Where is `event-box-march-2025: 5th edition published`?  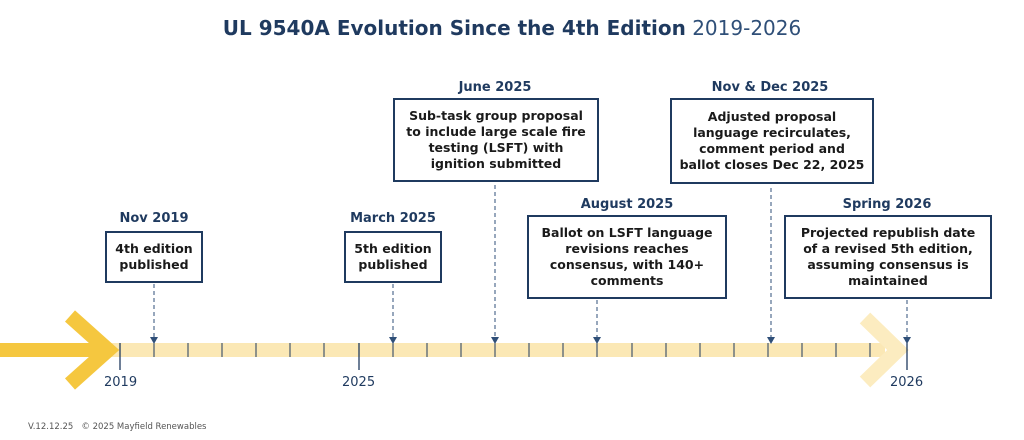
event-box-march-2025: 5th edition published is located at coordinates (393, 257).